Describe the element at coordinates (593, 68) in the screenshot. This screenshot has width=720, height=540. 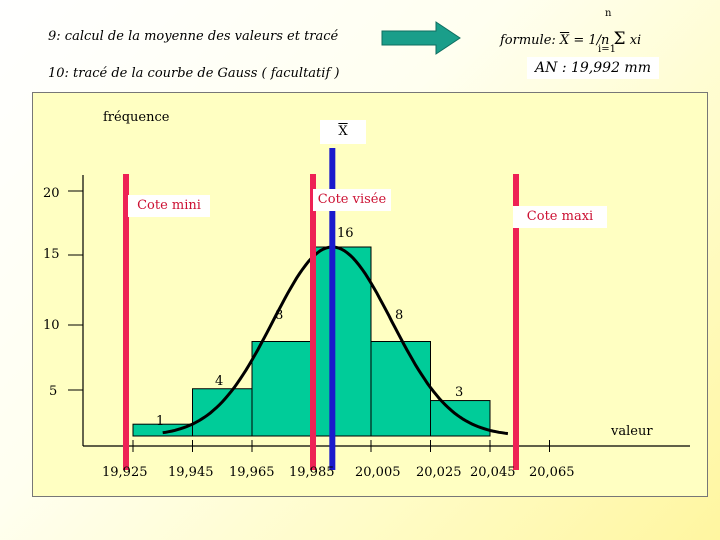
I see `result-box: AN : 19,992 mm` at that location.